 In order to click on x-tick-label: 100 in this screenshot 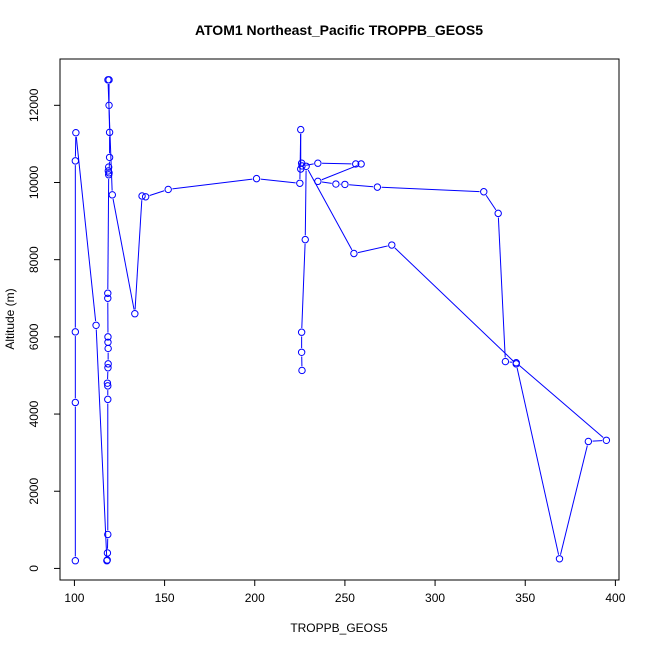, I will do `click(74, 598)`.